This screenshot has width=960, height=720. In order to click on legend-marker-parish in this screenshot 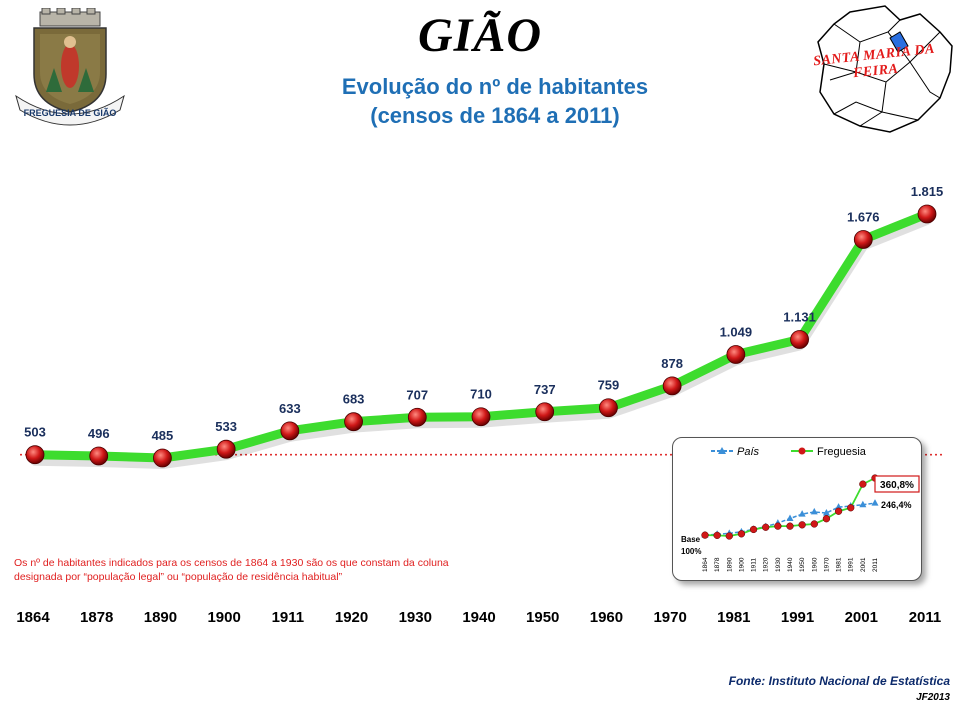, I will do `click(802, 451)`.